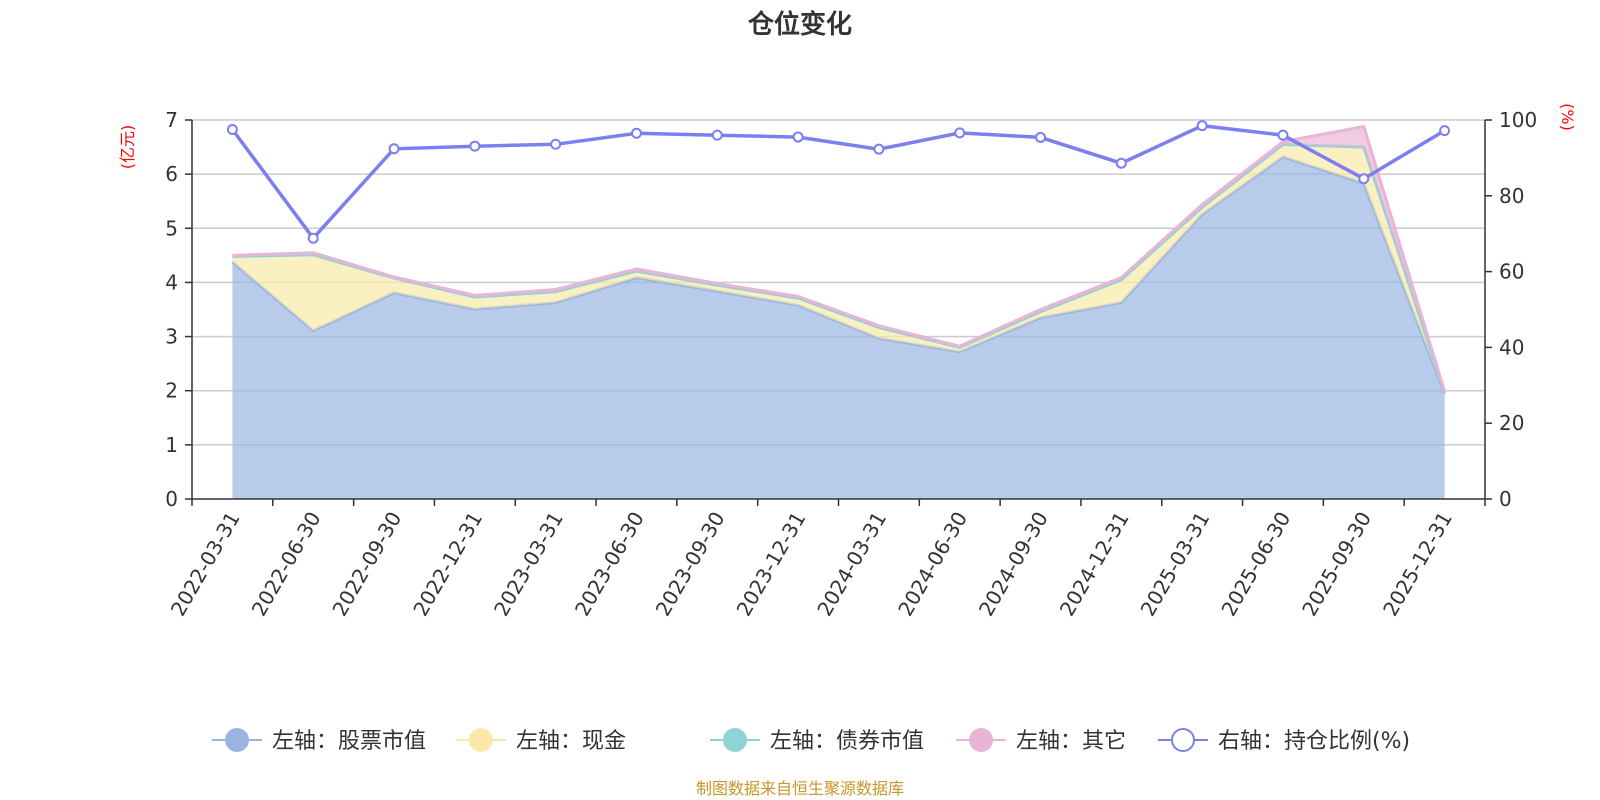  I want to click on position-ratio-line, so click(838, 182).